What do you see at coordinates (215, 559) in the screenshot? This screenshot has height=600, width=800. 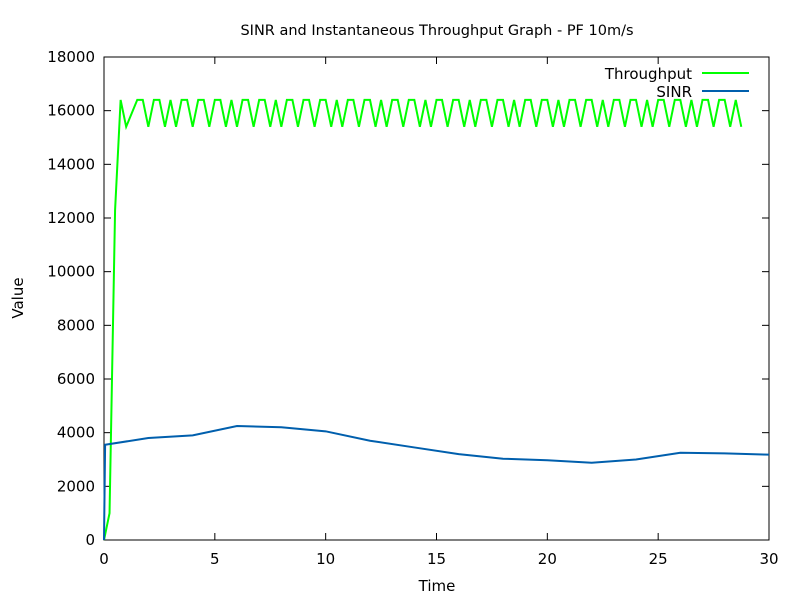 I see `x-tick-label: 5` at bounding box center [215, 559].